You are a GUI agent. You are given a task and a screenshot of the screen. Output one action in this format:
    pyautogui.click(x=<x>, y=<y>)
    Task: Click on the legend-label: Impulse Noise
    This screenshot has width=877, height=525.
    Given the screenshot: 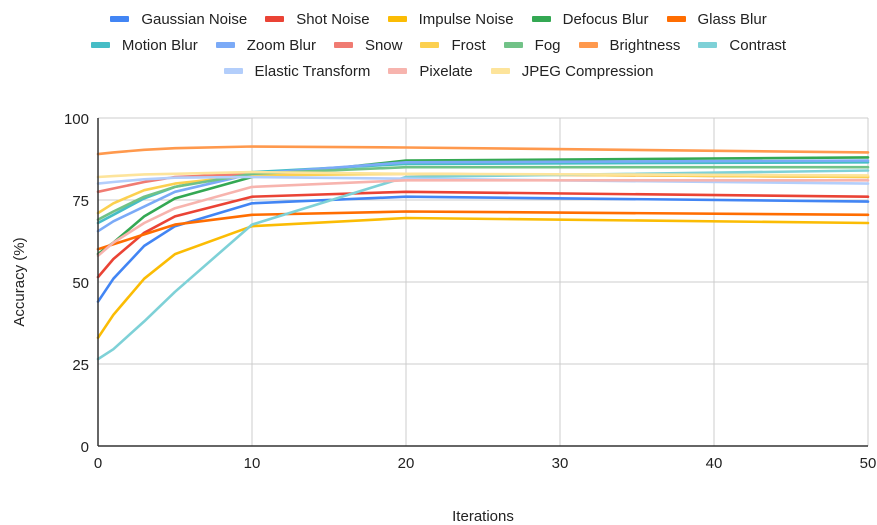 What is the action you would take?
    pyautogui.click(x=466, y=19)
    